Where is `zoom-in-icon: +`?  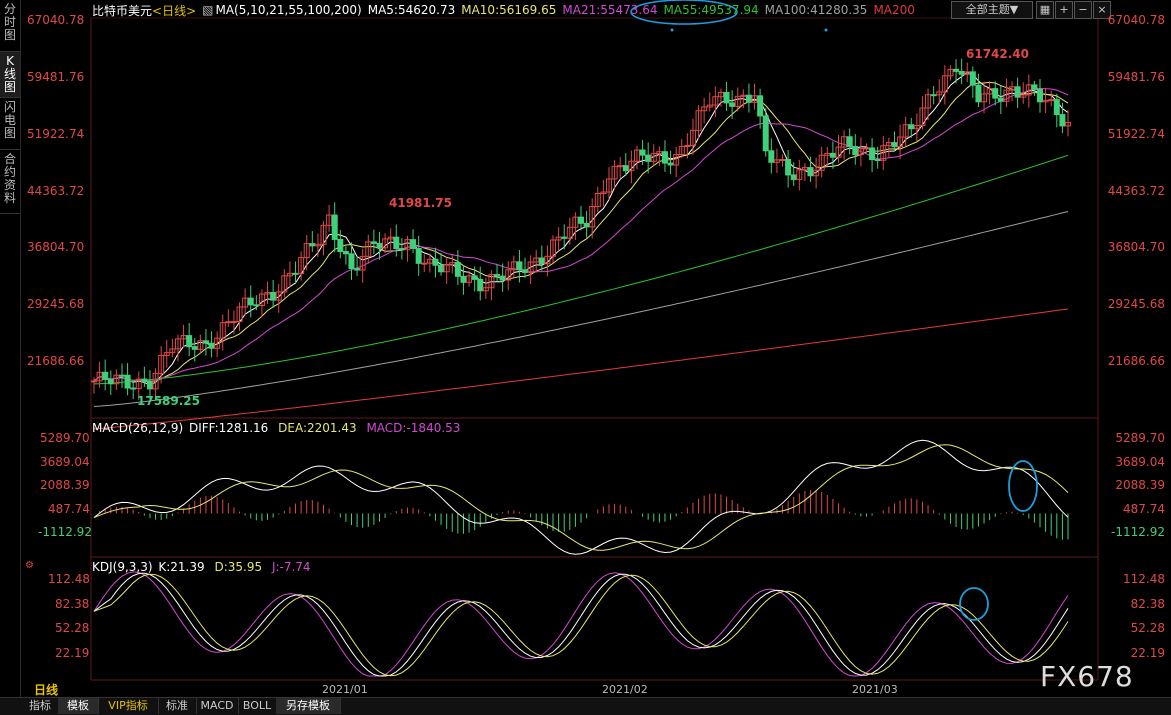 zoom-in-icon: + is located at coordinates (1064, 10).